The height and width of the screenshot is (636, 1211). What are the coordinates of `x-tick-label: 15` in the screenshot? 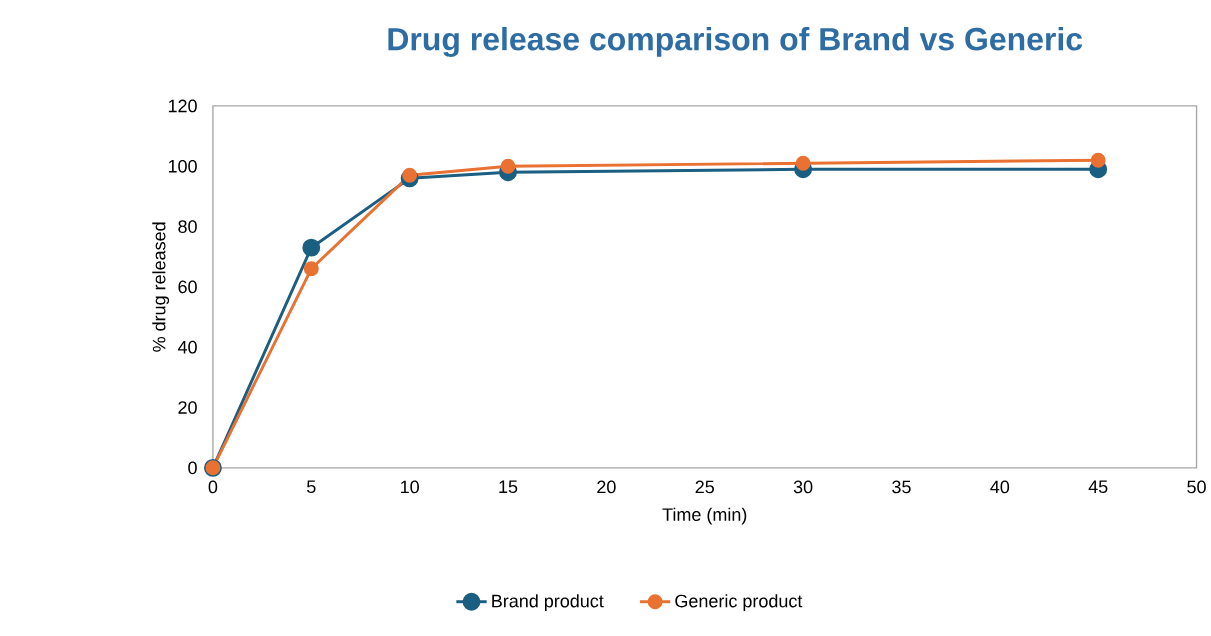 It's located at (508, 487).